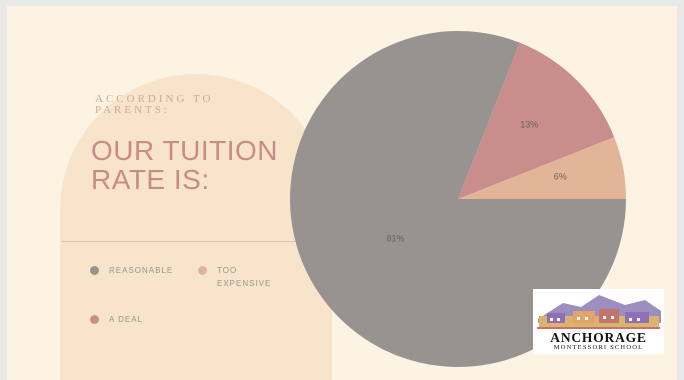 This screenshot has height=380, width=684. Describe the element at coordinates (598, 347) in the screenshot. I see `logo-subtitle: MONTESSORI SCHOOL` at that location.